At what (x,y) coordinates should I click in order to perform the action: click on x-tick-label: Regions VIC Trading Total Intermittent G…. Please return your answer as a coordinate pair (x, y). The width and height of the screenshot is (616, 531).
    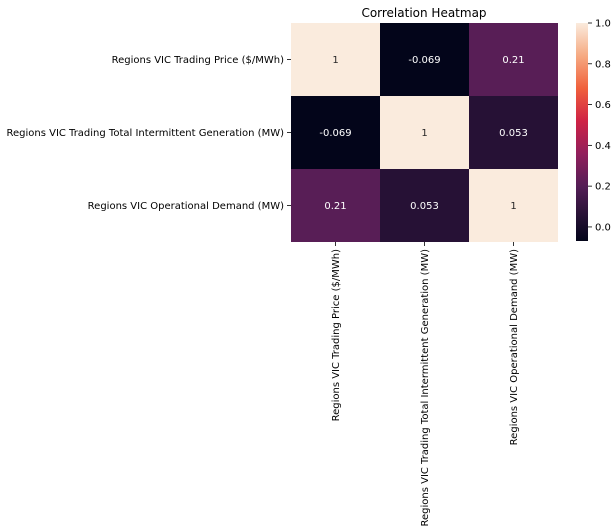
    Looking at the image, I should click on (425, 388).